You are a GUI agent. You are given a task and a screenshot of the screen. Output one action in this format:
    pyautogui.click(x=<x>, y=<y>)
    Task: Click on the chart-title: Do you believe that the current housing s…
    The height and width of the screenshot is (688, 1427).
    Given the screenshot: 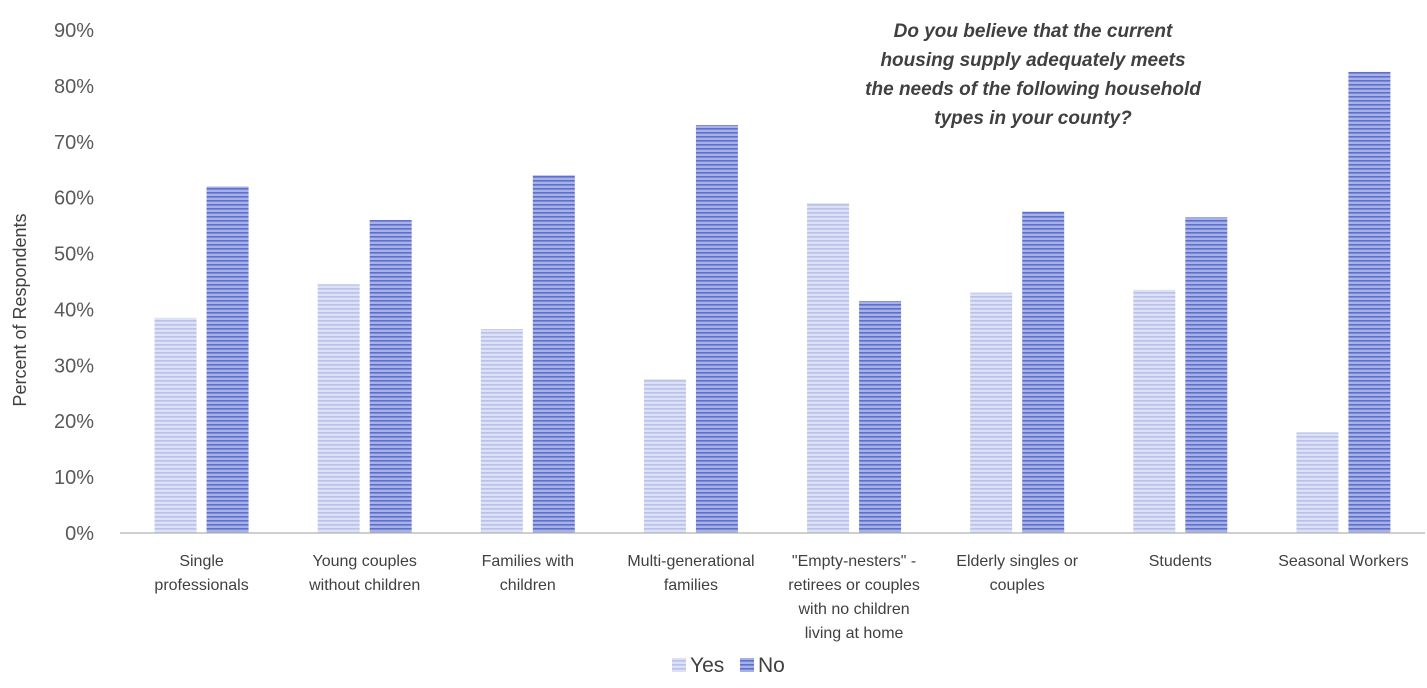 What is the action you would take?
    pyautogui.click(x=1033, y=75)
    